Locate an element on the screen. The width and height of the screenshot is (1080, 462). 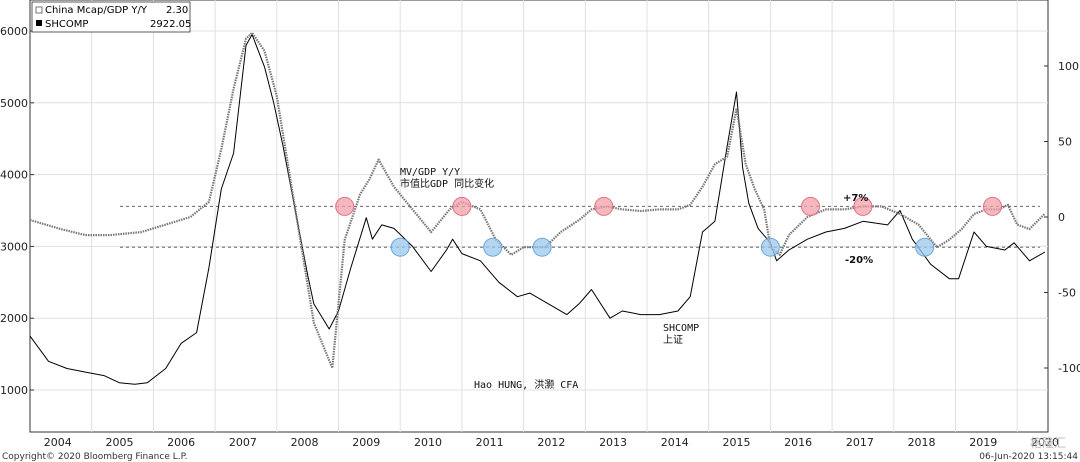
y-right-tick-label: 100 is located at coordinates (1068, 66).